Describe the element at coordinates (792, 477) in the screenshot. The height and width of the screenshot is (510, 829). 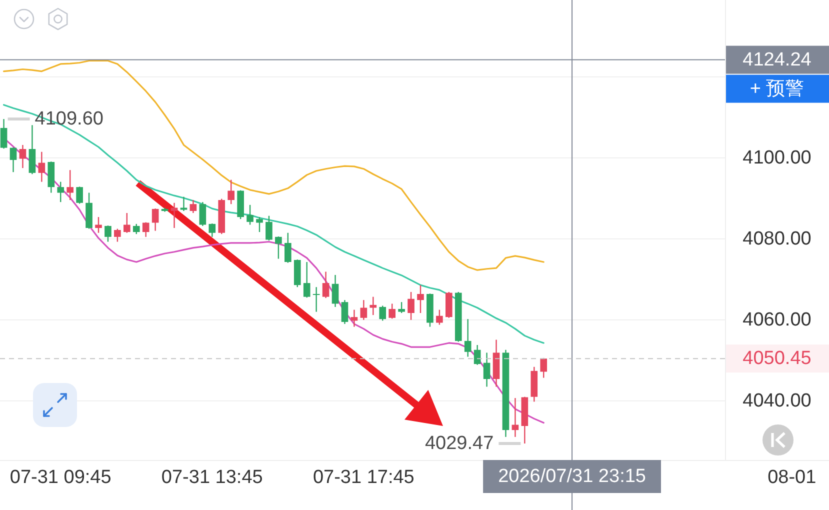
I see `x-tick-label: 08-01` at that location.